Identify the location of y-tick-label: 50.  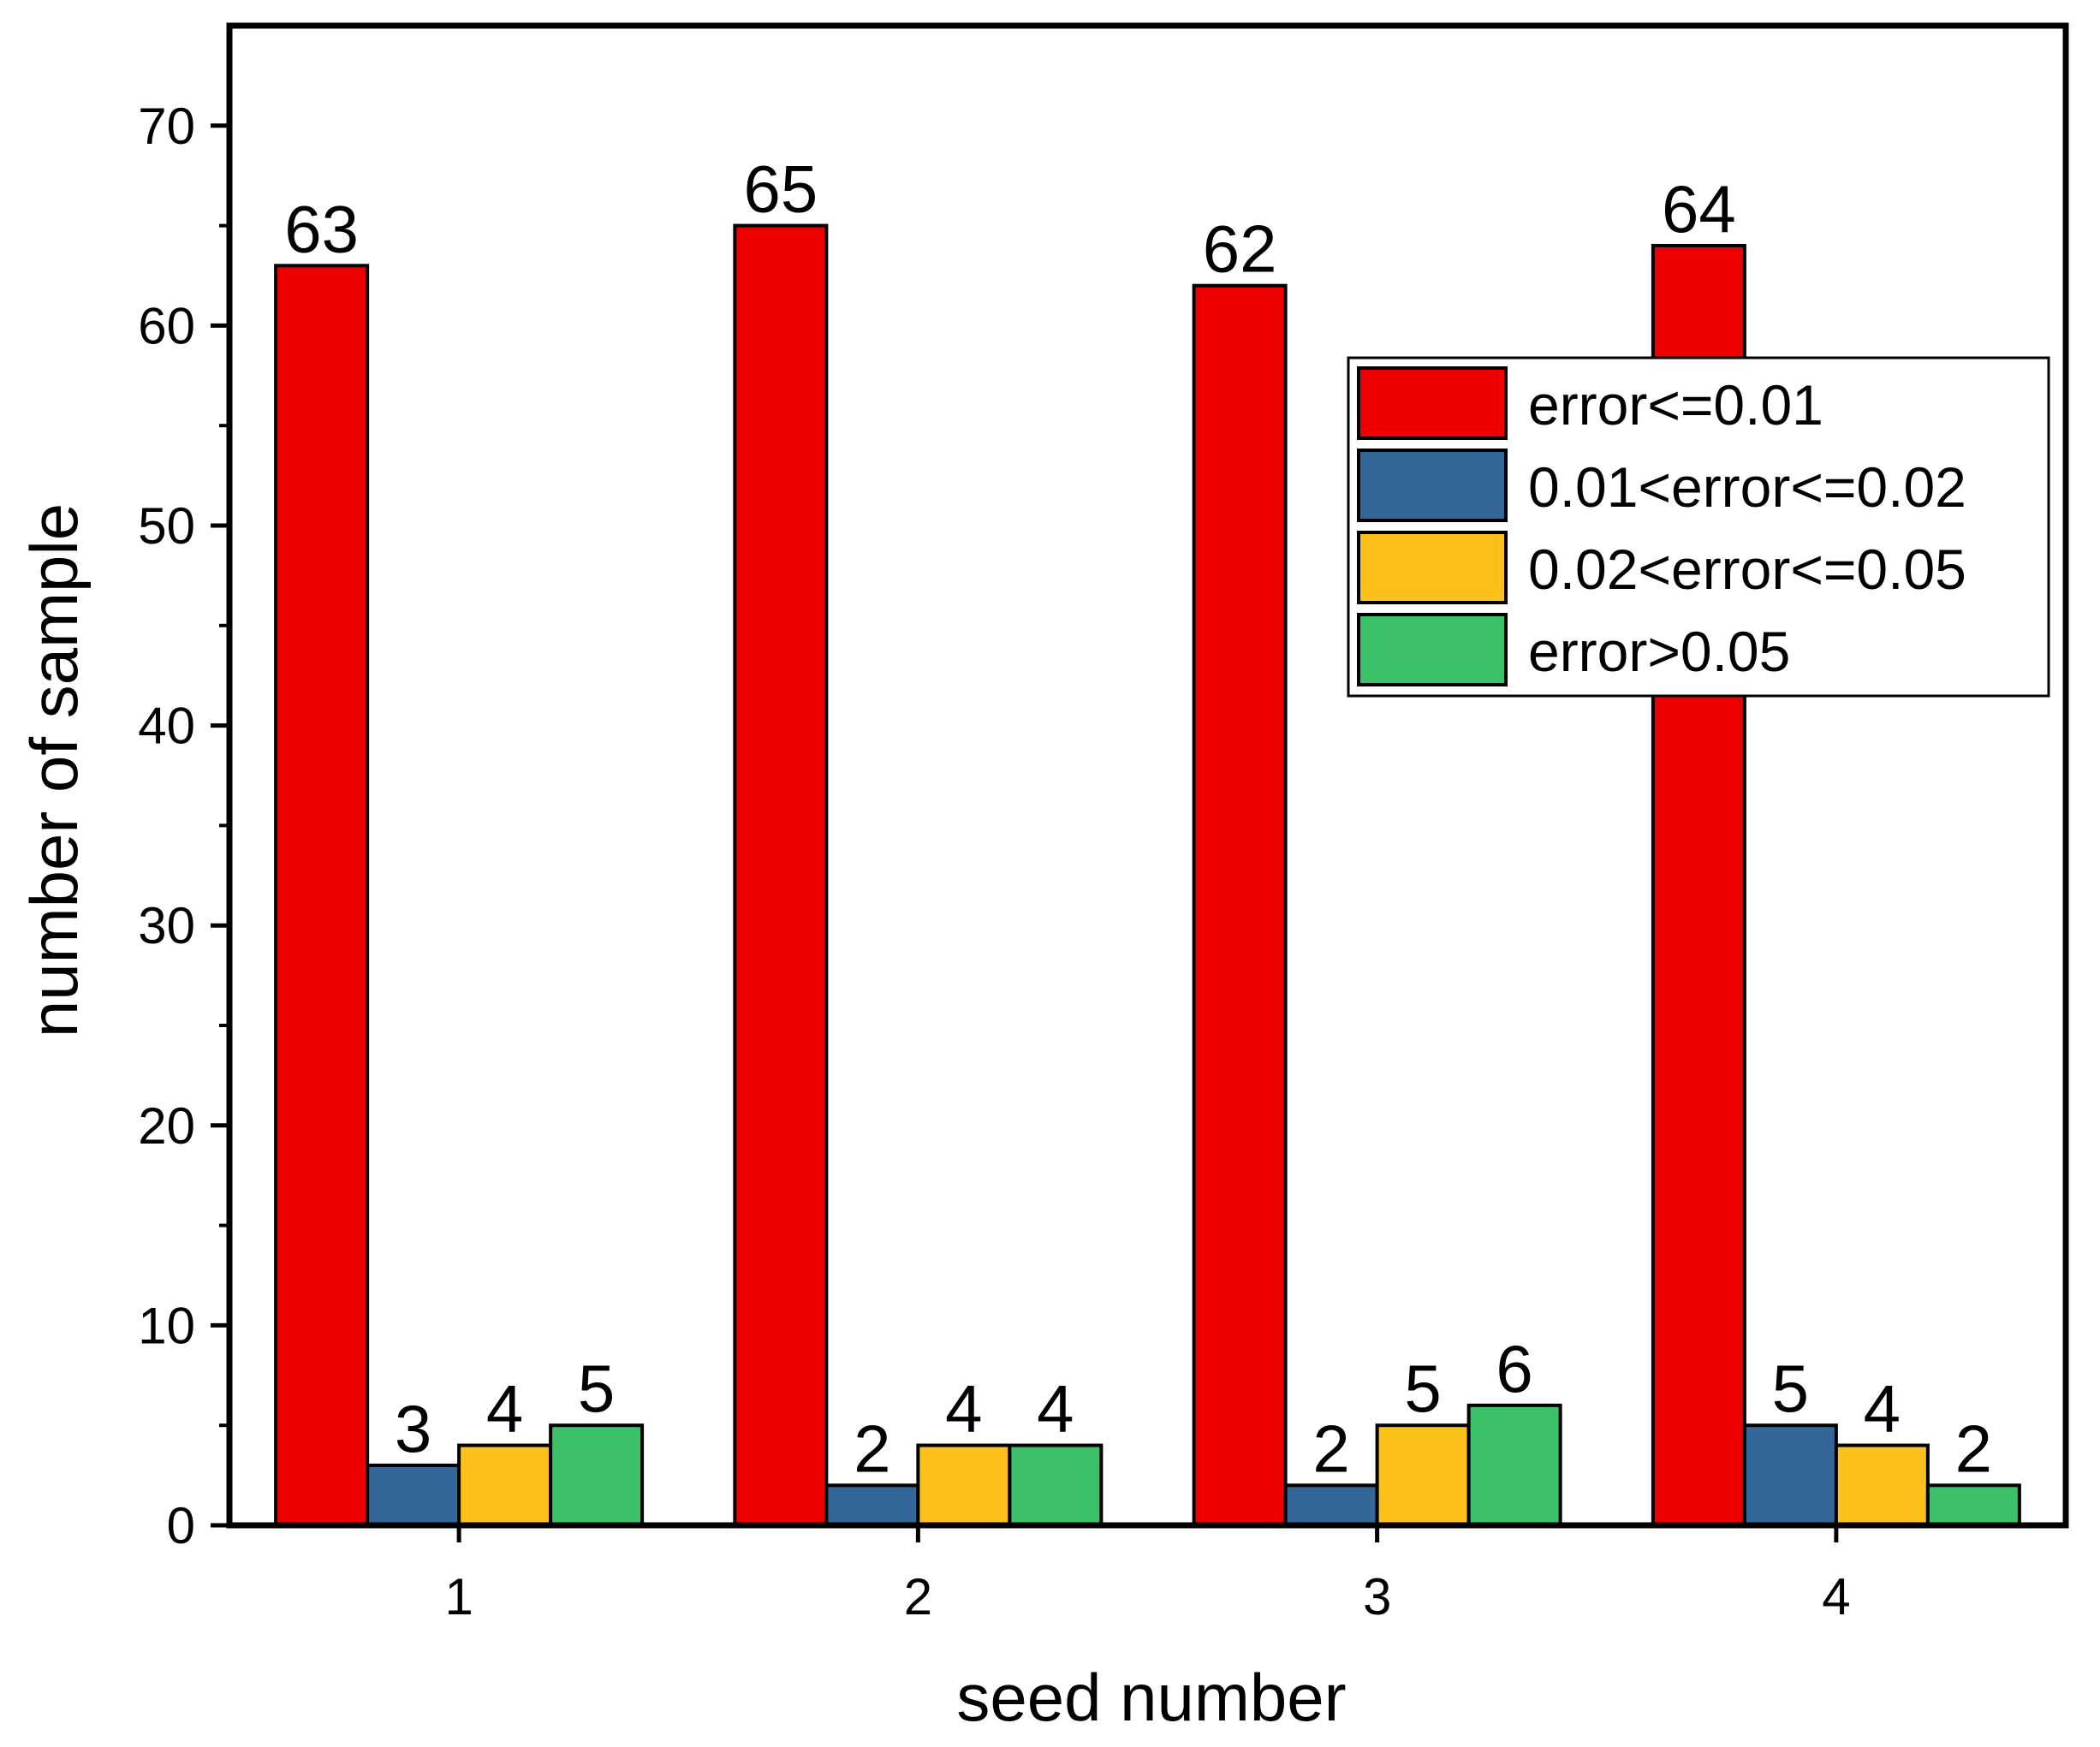
(166, 526).